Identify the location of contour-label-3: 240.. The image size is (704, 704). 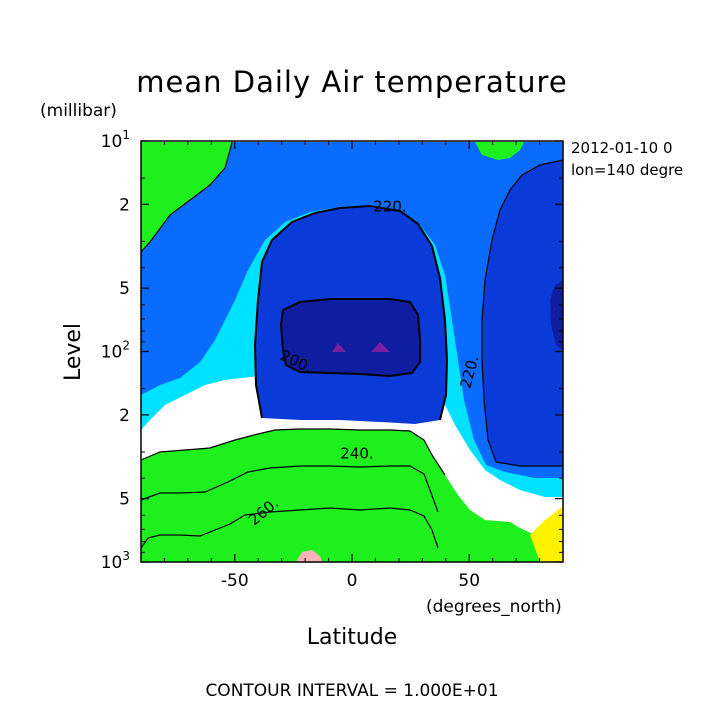
(356, 454).